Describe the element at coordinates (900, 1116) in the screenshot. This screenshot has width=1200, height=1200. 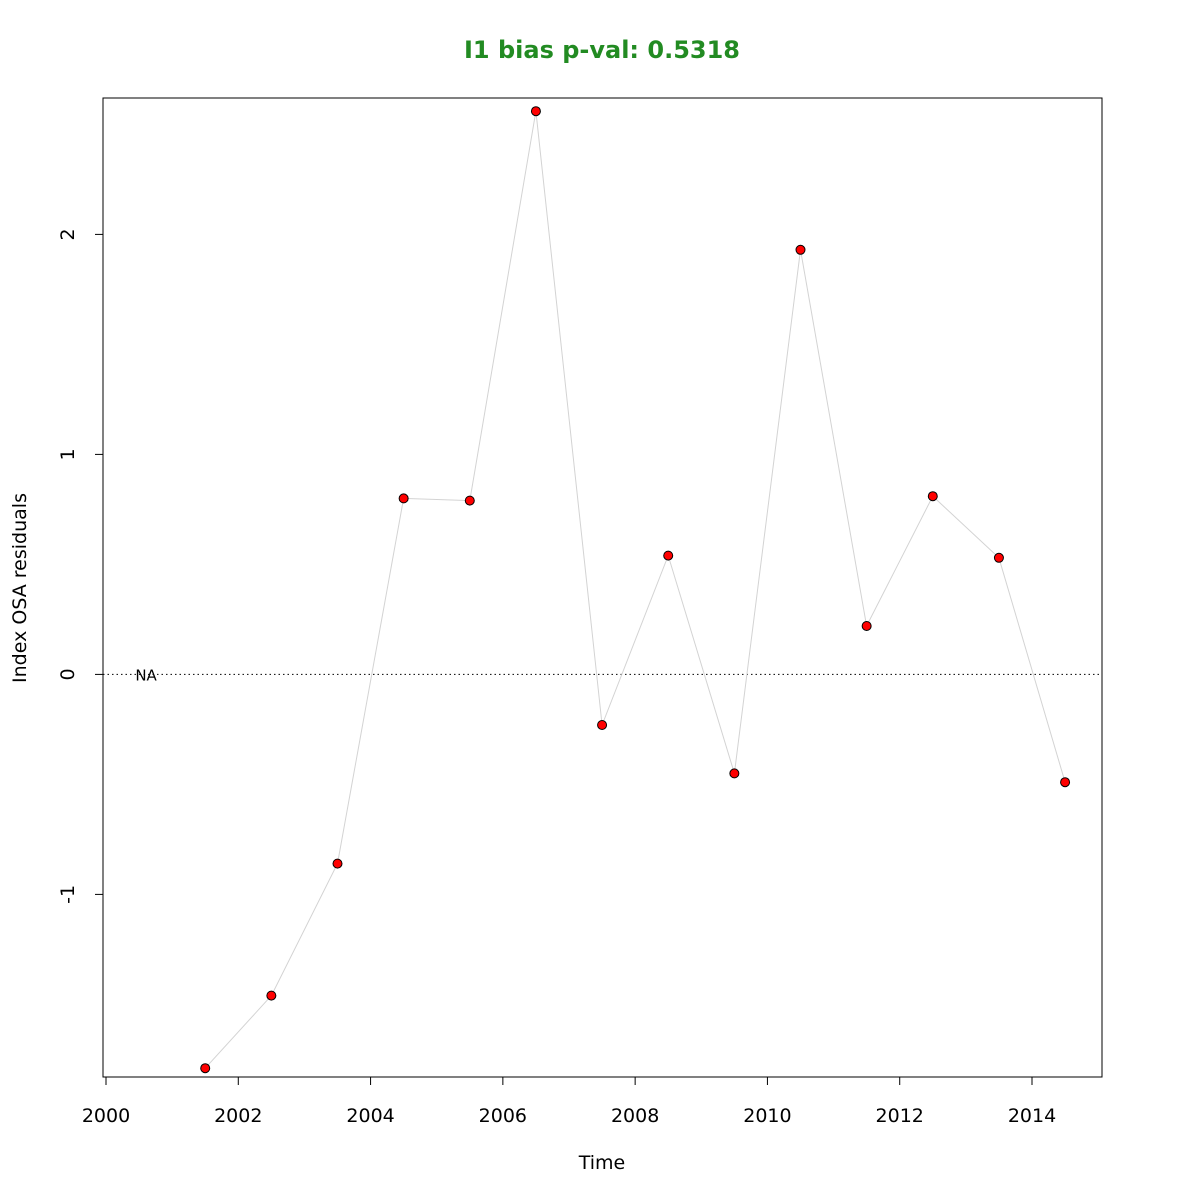
I see `x-tick-label: 2012` at that location.